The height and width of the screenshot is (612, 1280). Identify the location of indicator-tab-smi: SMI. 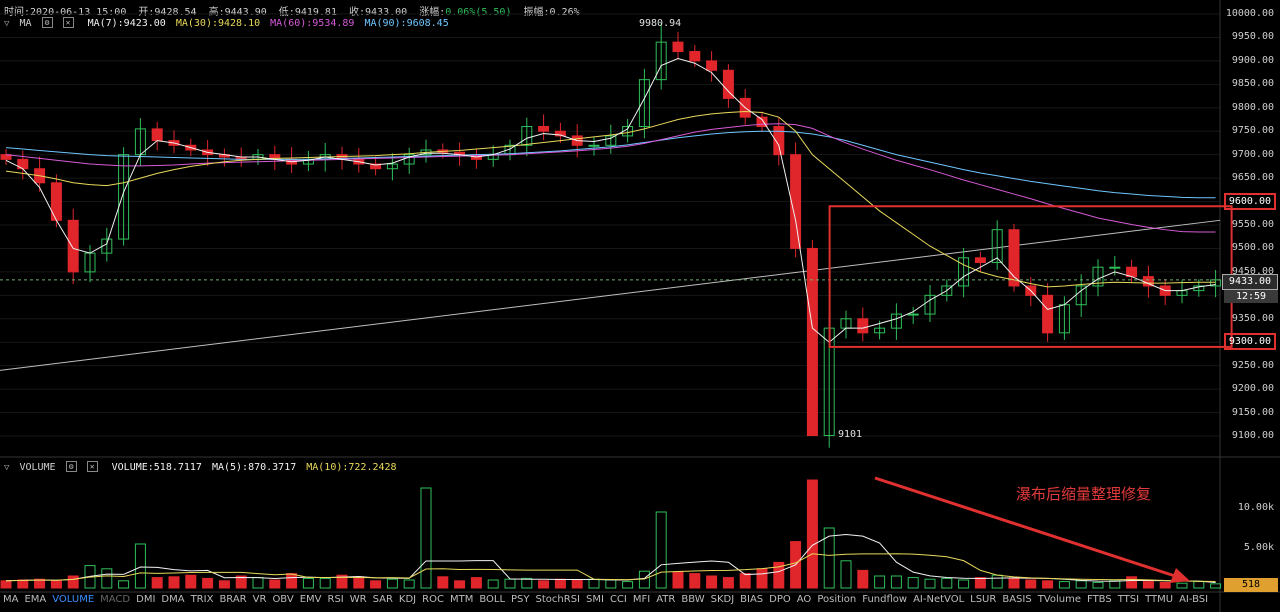
(595, 599).